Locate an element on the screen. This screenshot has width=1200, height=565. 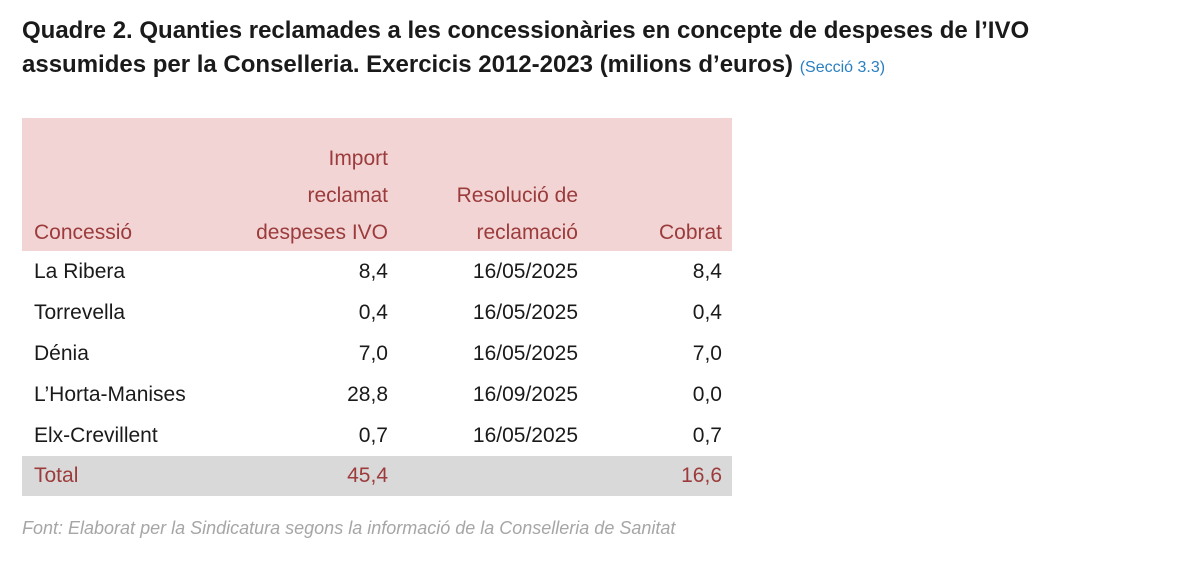
total-row: Total 45,4 16,6 is located at coordinates (377, 476).